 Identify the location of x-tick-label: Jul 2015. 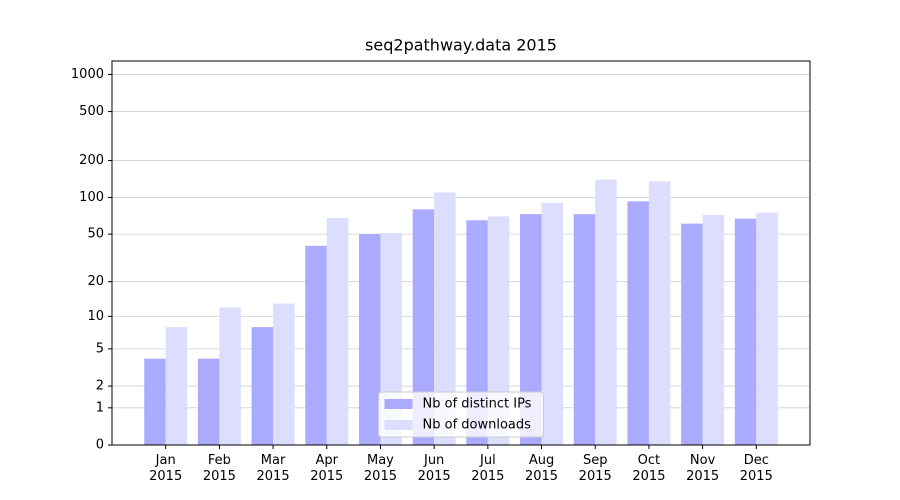
(488, 468).